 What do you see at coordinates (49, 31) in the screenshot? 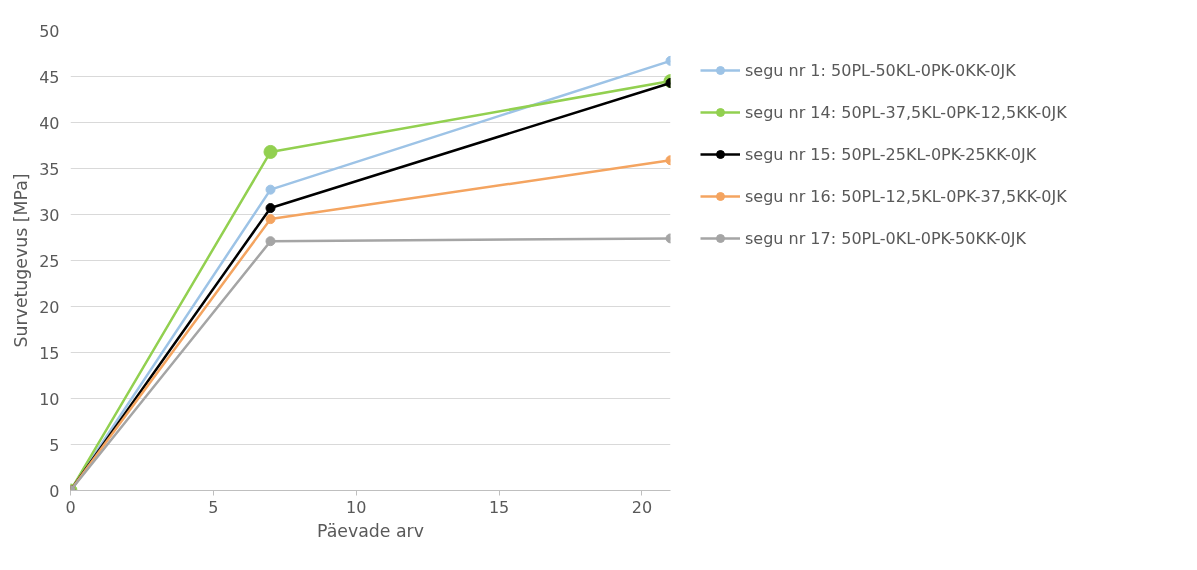
I see `y-tick-label: 50` at bounding box center [49, 31].